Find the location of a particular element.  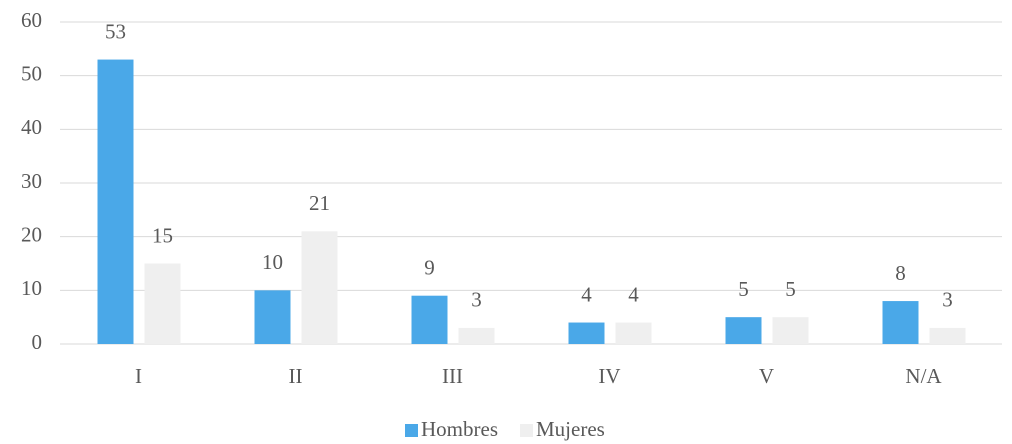

data-label: 8 is located at coordinates (900, 273).